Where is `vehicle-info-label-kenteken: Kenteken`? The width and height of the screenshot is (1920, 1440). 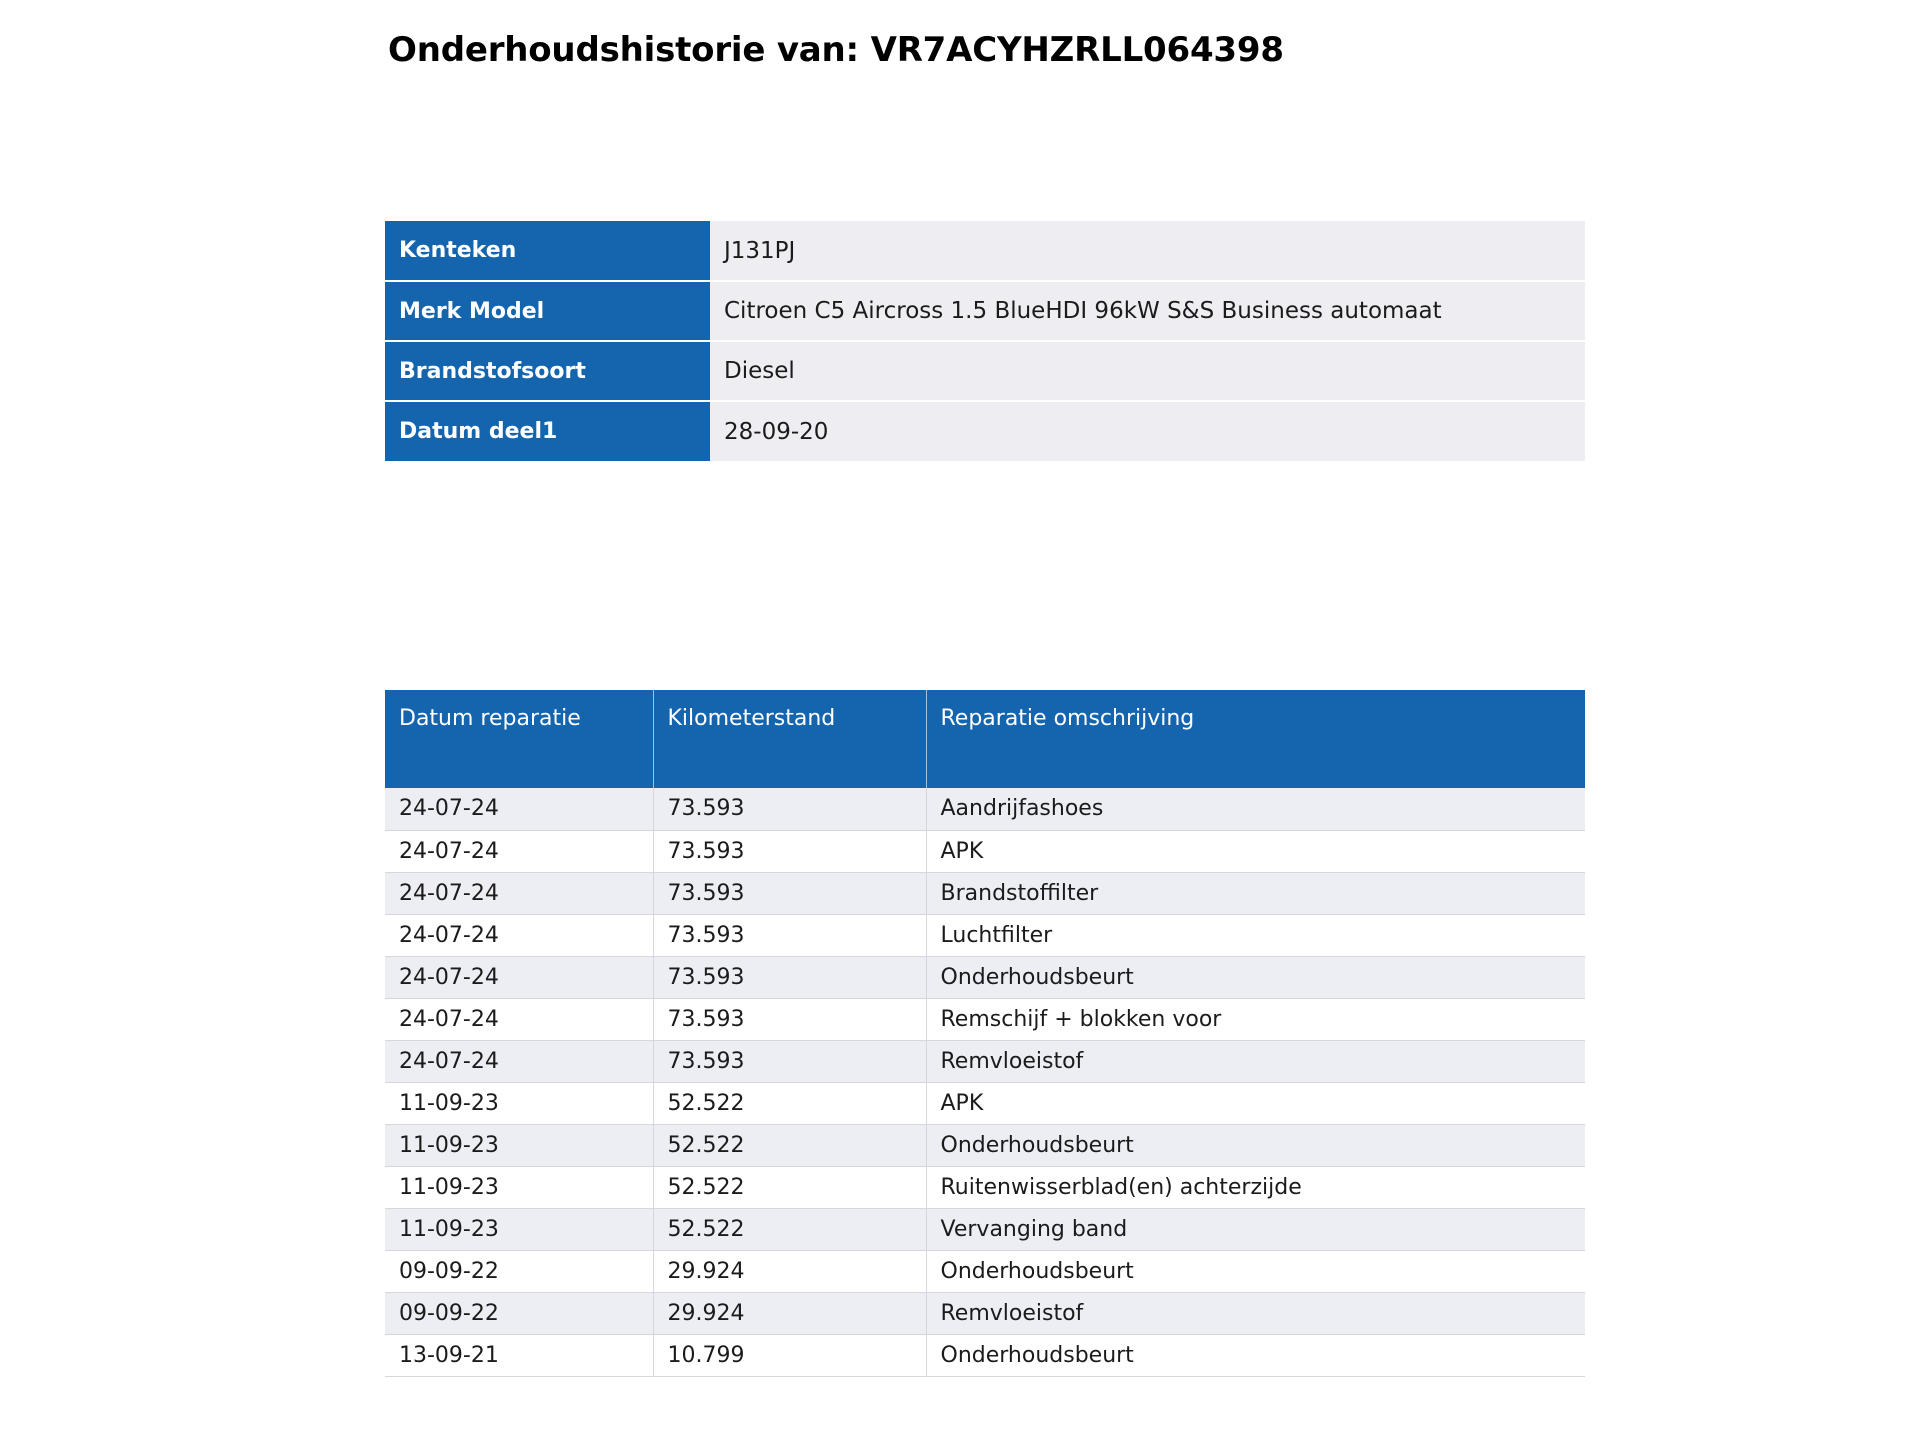 vehicle-info-label-kenteken: Kenteken is located at coordinates (547, 251).